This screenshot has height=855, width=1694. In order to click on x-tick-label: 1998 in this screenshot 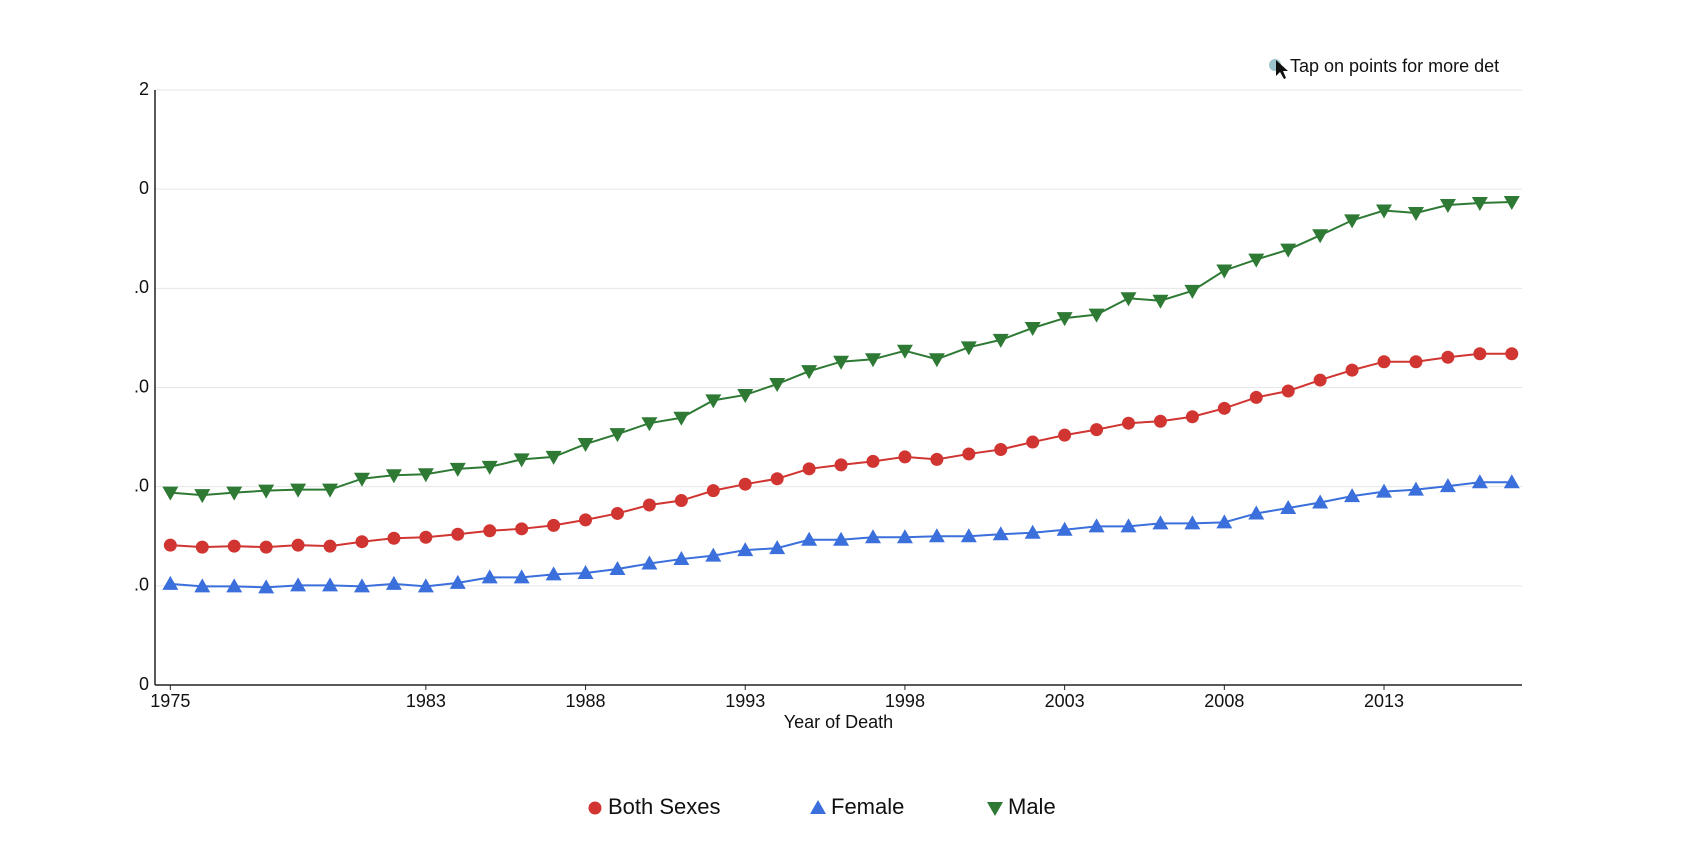, I will do `click(905, 701)`.